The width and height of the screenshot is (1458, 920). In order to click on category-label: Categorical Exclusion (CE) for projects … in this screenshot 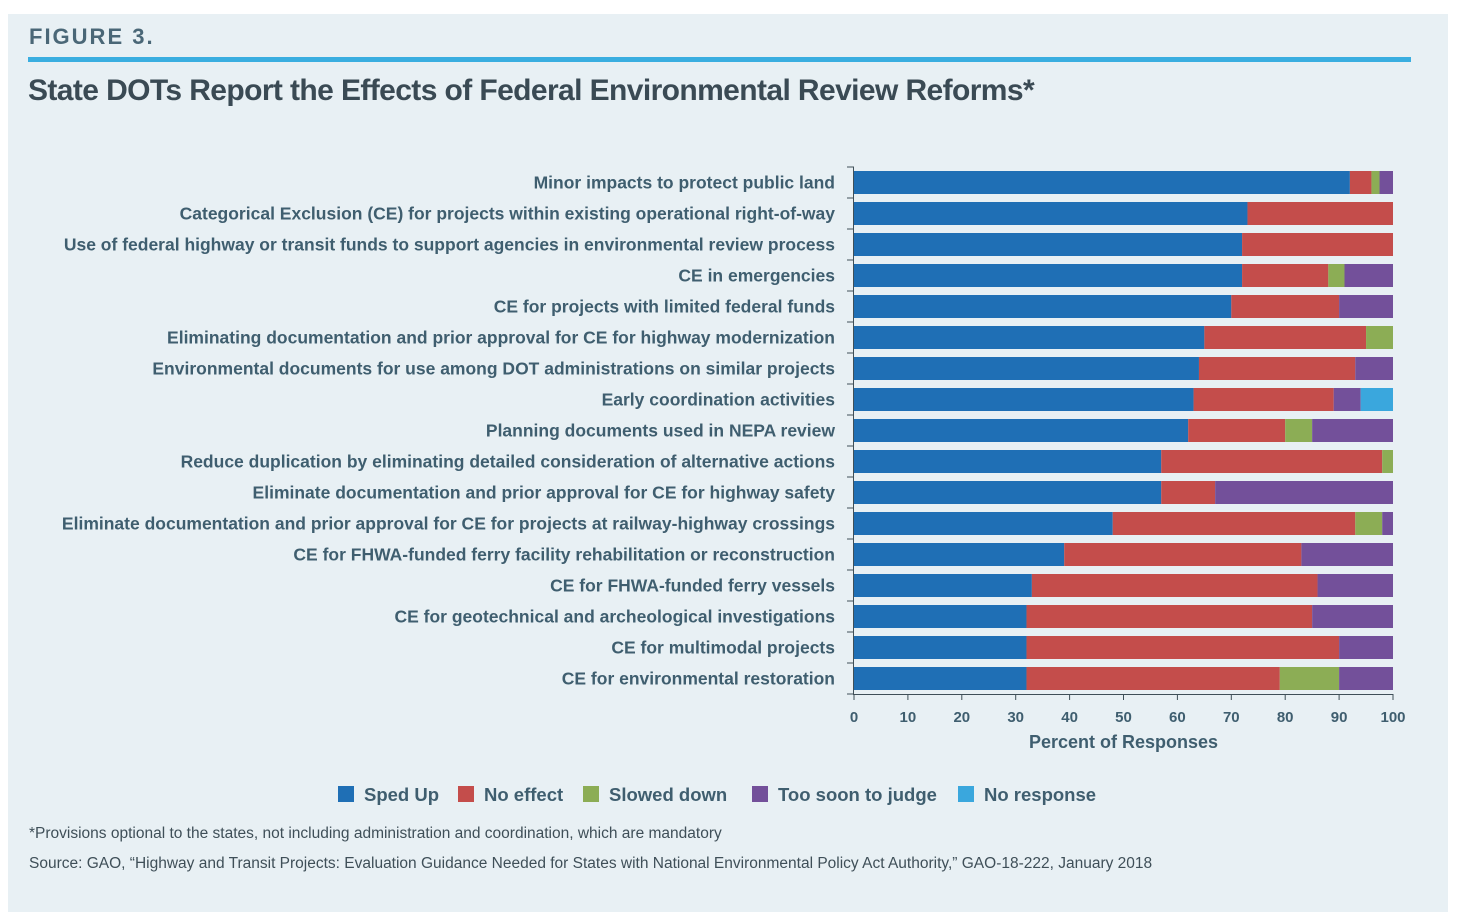, I will do `click(508, 214)`.